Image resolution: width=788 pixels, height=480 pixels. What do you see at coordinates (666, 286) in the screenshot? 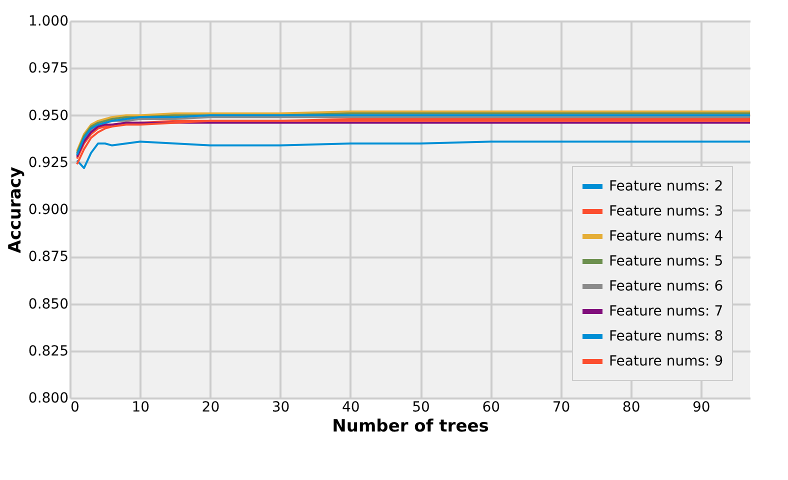
I see `legend-label: Feature nums: 6` at bounding box center [666, 286].